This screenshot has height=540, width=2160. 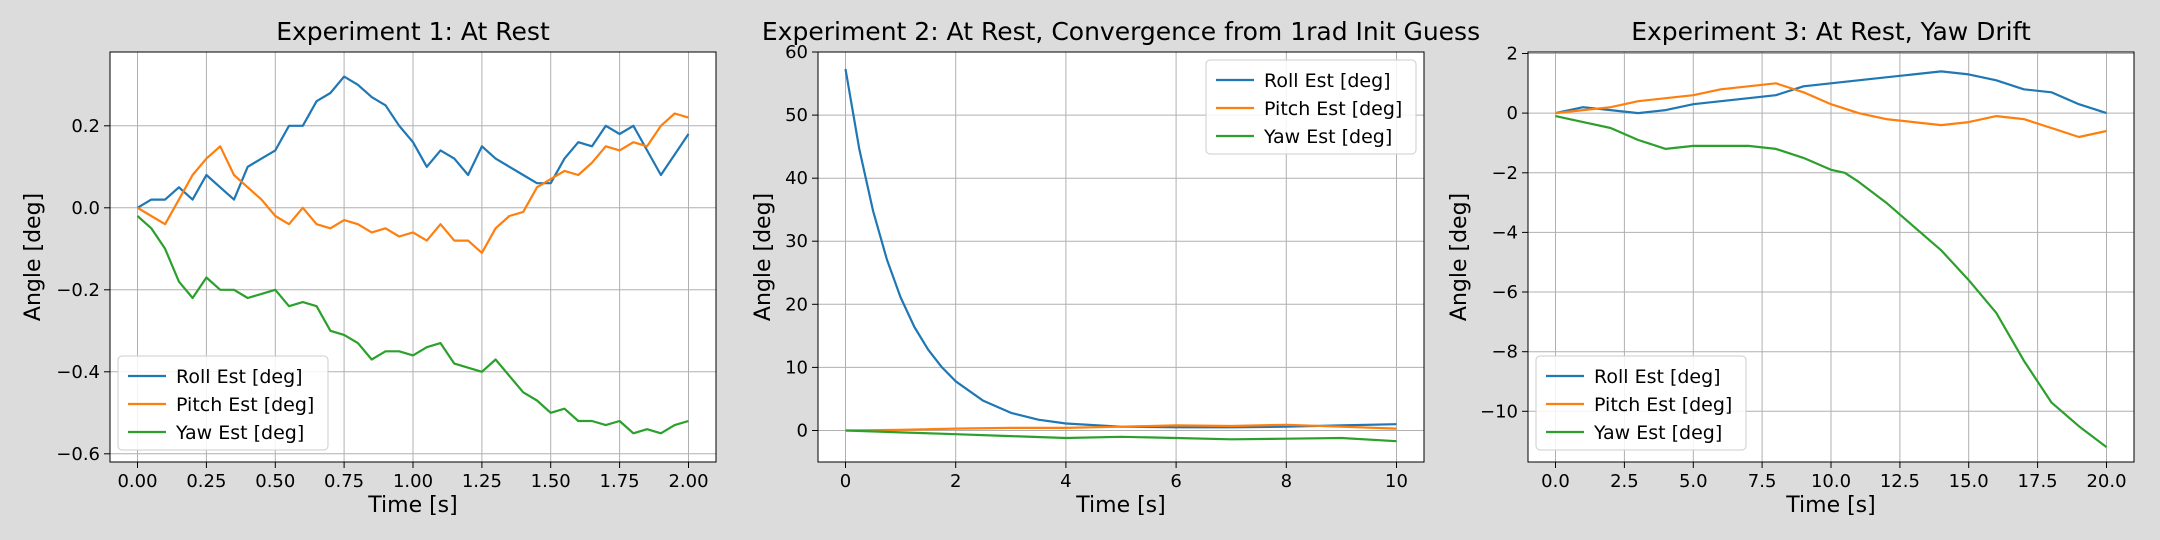 What do you see at coordinates (688, 481) in the screenshot?
I see `x-tick-label: 2.00` at bounding box center [688, 481].